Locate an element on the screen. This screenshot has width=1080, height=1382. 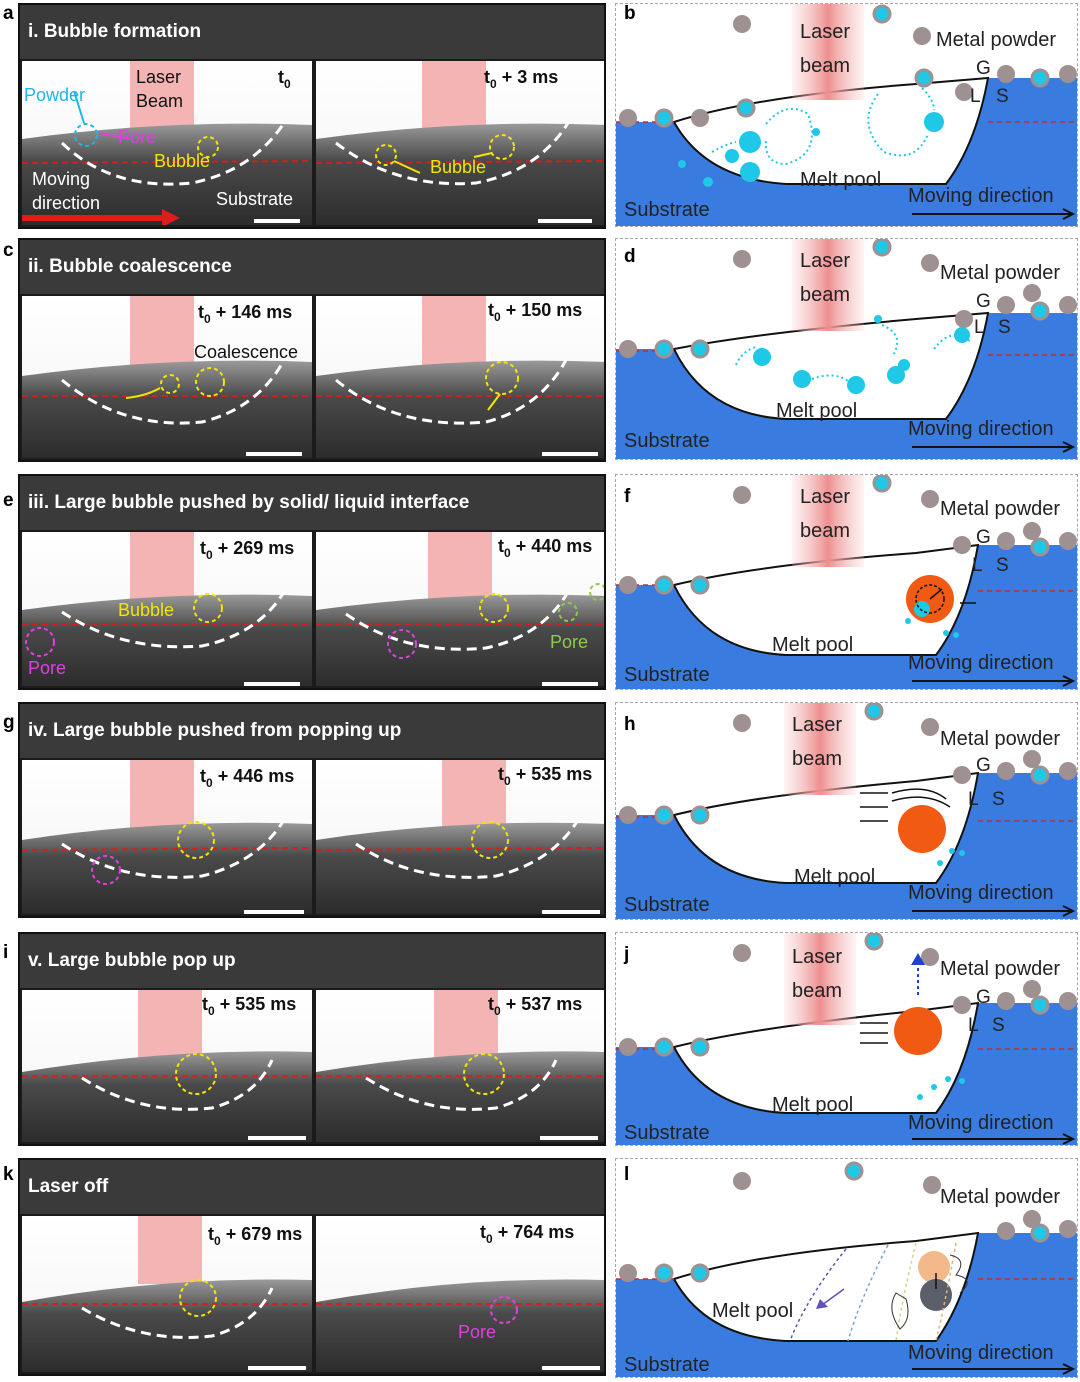
panel-title: Laser off is located at coordinates (312, 1187).